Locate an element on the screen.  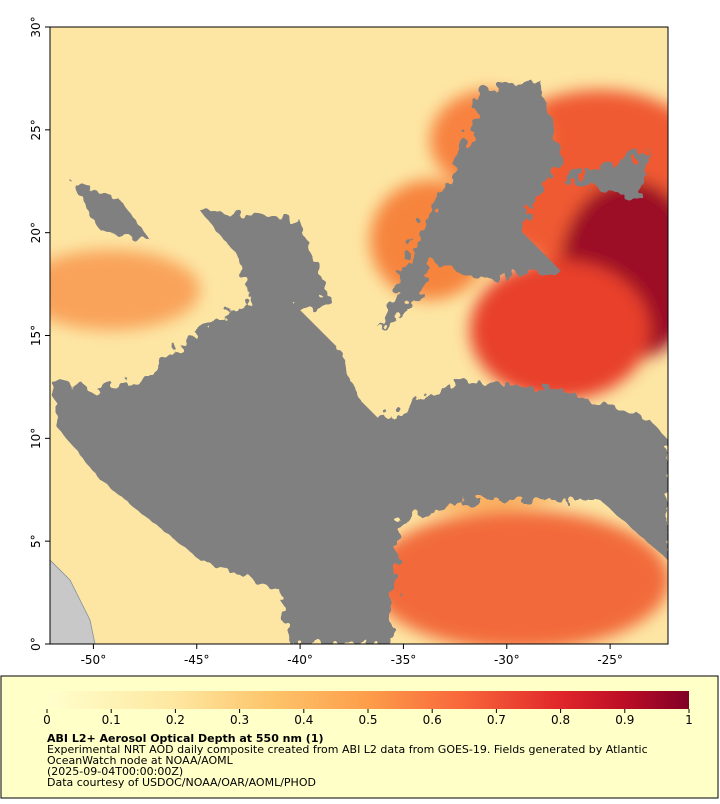
colorbar-tick-label: 1 is located at coordinates (689, 720).